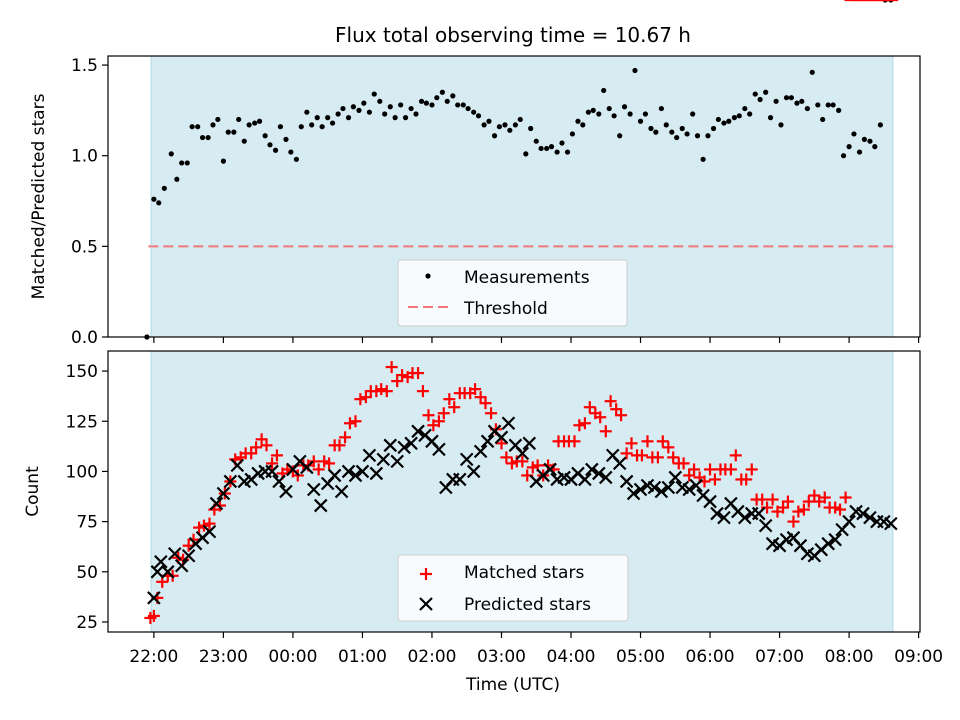  Describe the element at coordinates (89, 202) in the screenshot. I see `ratio-y-axis: 0.0 0.5 1.0 1.5` at that location.